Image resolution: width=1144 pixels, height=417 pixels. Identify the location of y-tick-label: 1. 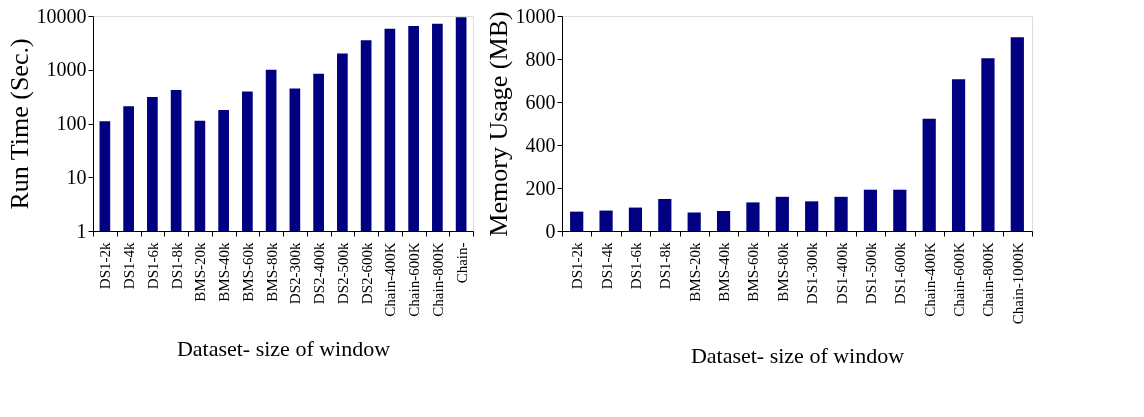
(81, 230).